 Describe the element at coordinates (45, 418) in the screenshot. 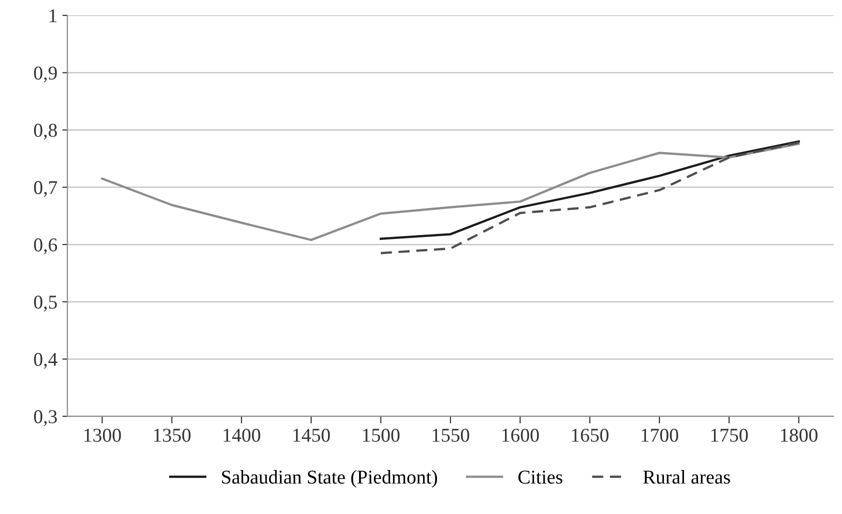

I see `y-tick-label: 0,3` at that location.